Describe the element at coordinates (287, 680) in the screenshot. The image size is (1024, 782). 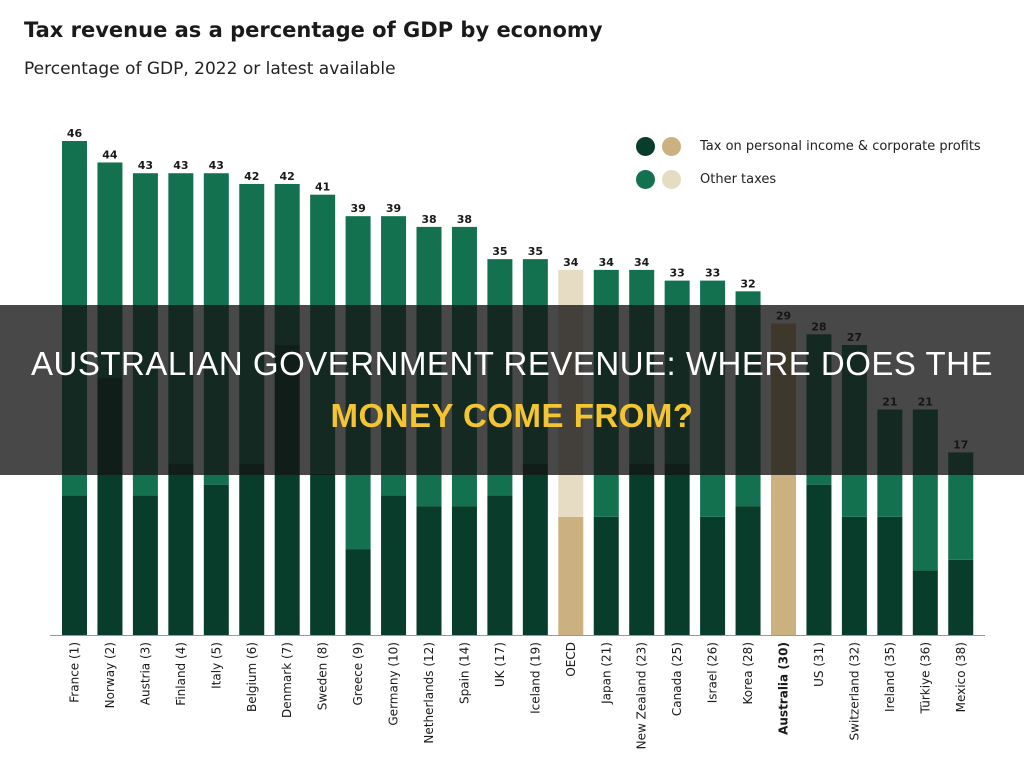
I see `category-label: Denmark (7)` at that location.